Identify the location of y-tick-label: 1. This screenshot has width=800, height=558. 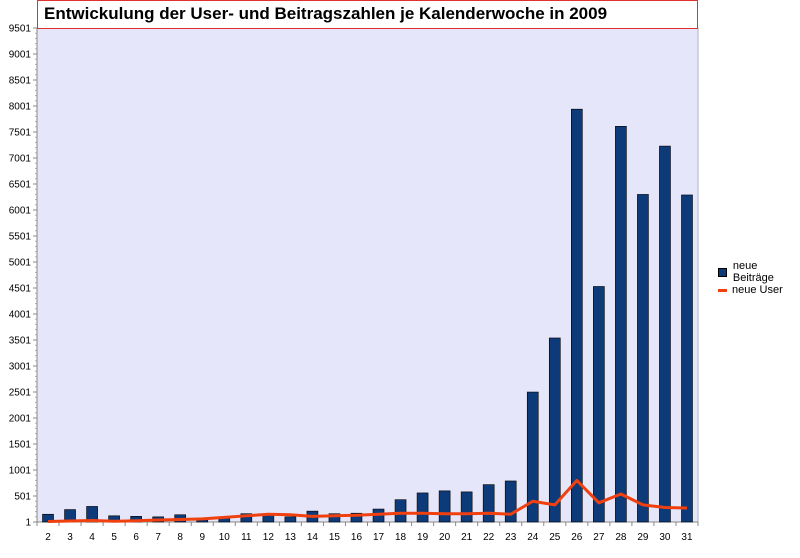
(28, 523).